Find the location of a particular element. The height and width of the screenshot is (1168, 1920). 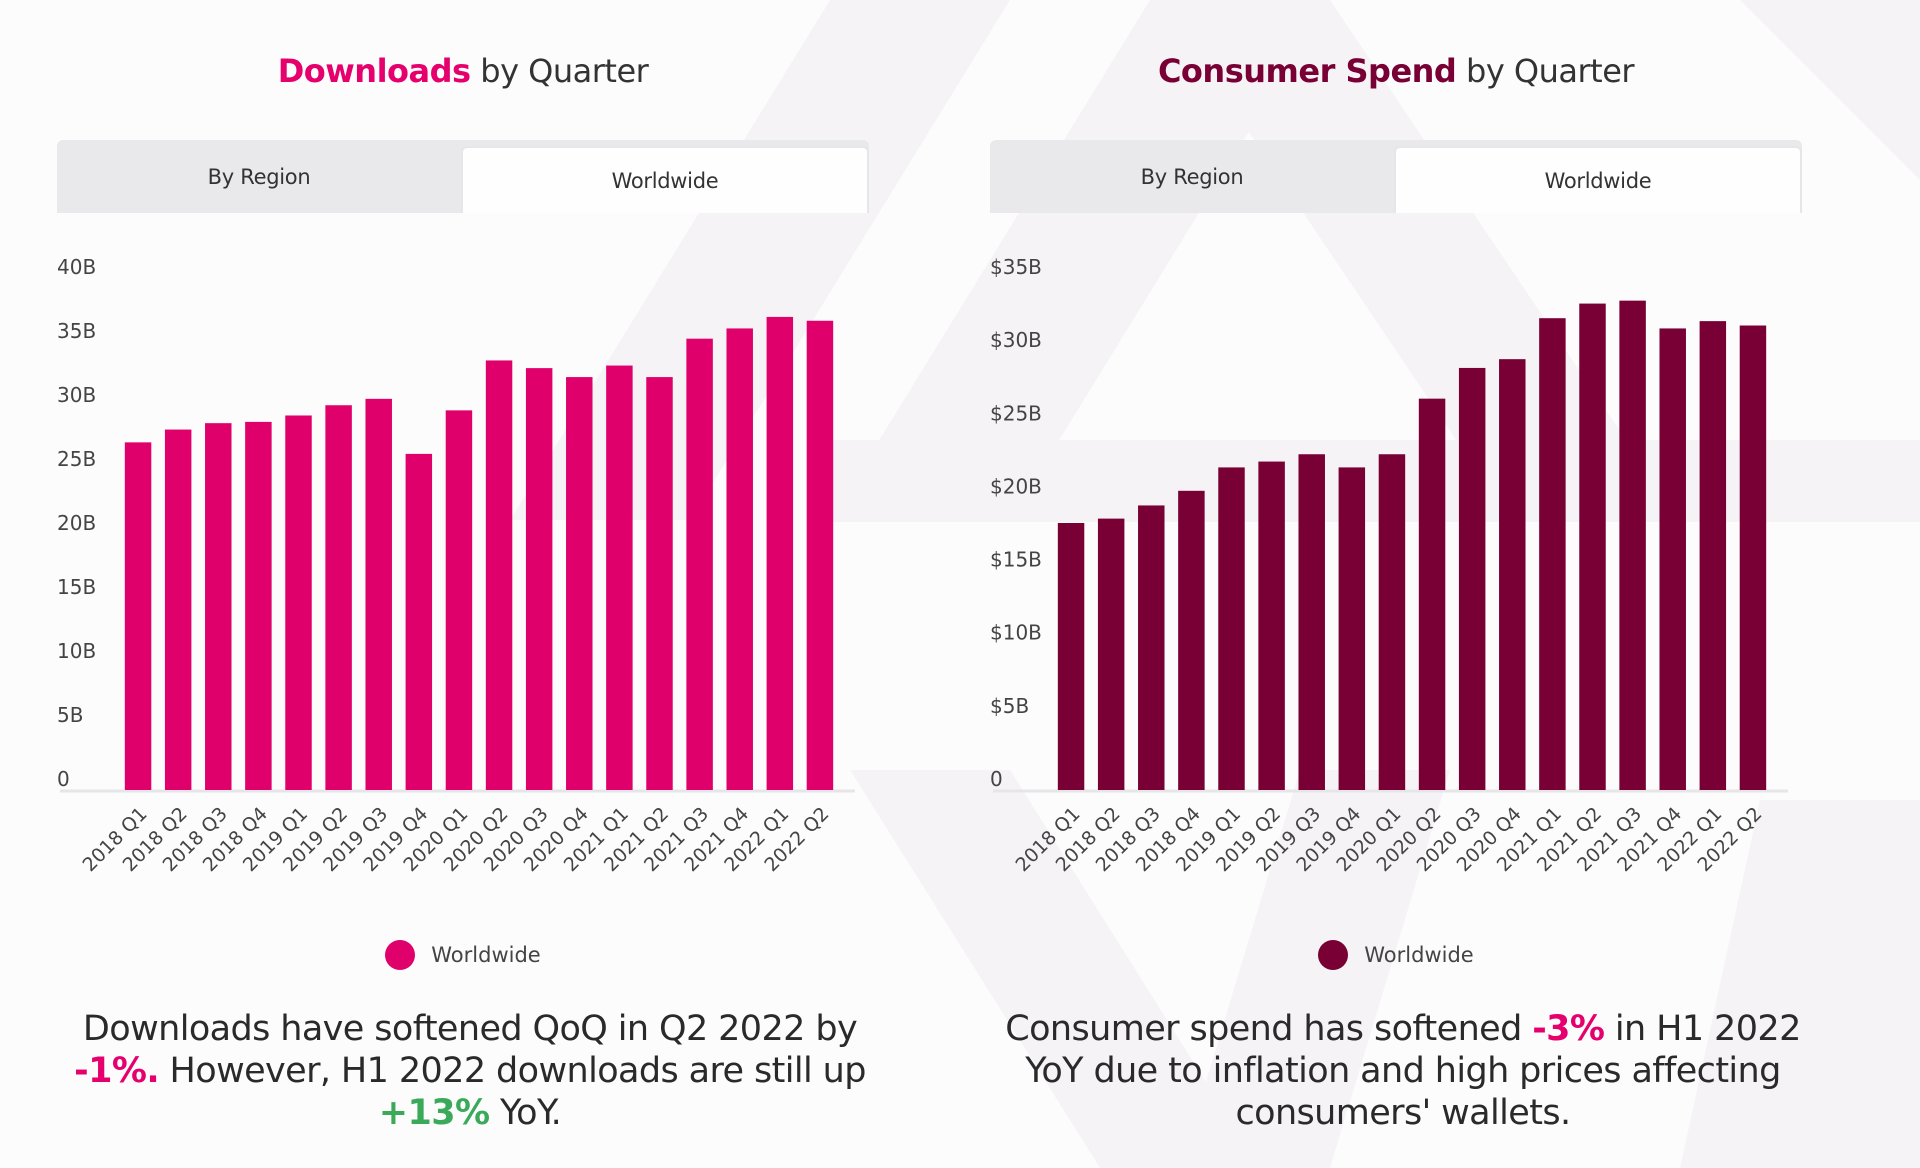

downloads-legend: Worldwide is located at coordinates (463, 955).